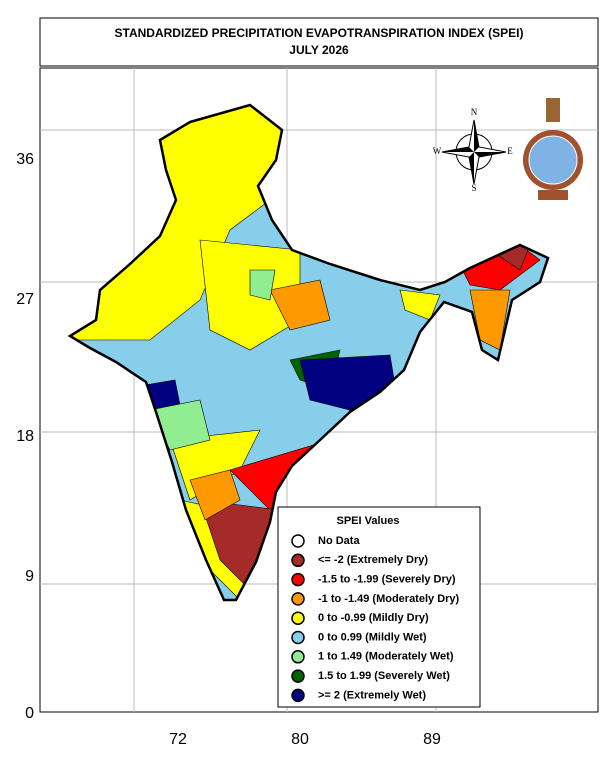 This screenshot has height=760, width=610. Describe the element at coordinates (300, 739) in the screenshot. I see `x-tick-label: 80` at that location.